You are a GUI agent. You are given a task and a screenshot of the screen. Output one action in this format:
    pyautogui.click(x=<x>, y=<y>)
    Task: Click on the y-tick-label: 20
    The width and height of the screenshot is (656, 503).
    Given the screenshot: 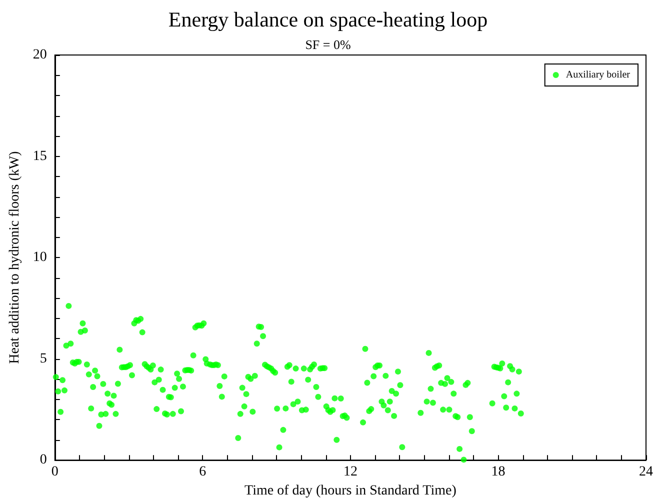 What is the action you would take?
    pyautogui.click(x=39, y=55)
    